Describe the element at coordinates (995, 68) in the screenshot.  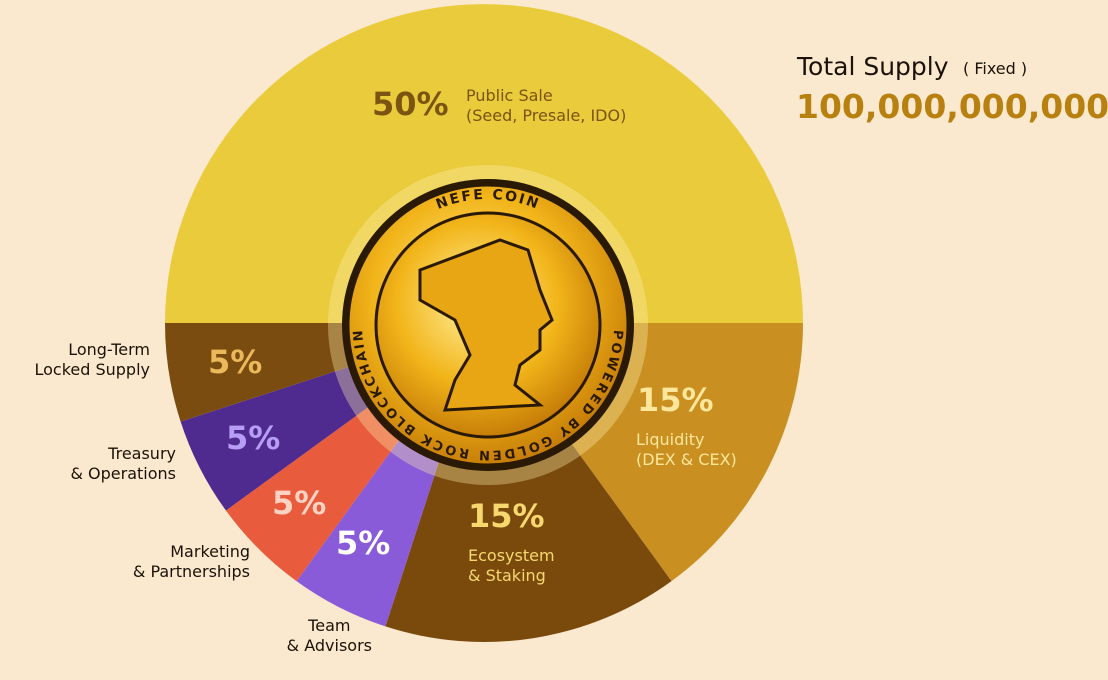
I see `subtitle: ( Fixed )` at that location.